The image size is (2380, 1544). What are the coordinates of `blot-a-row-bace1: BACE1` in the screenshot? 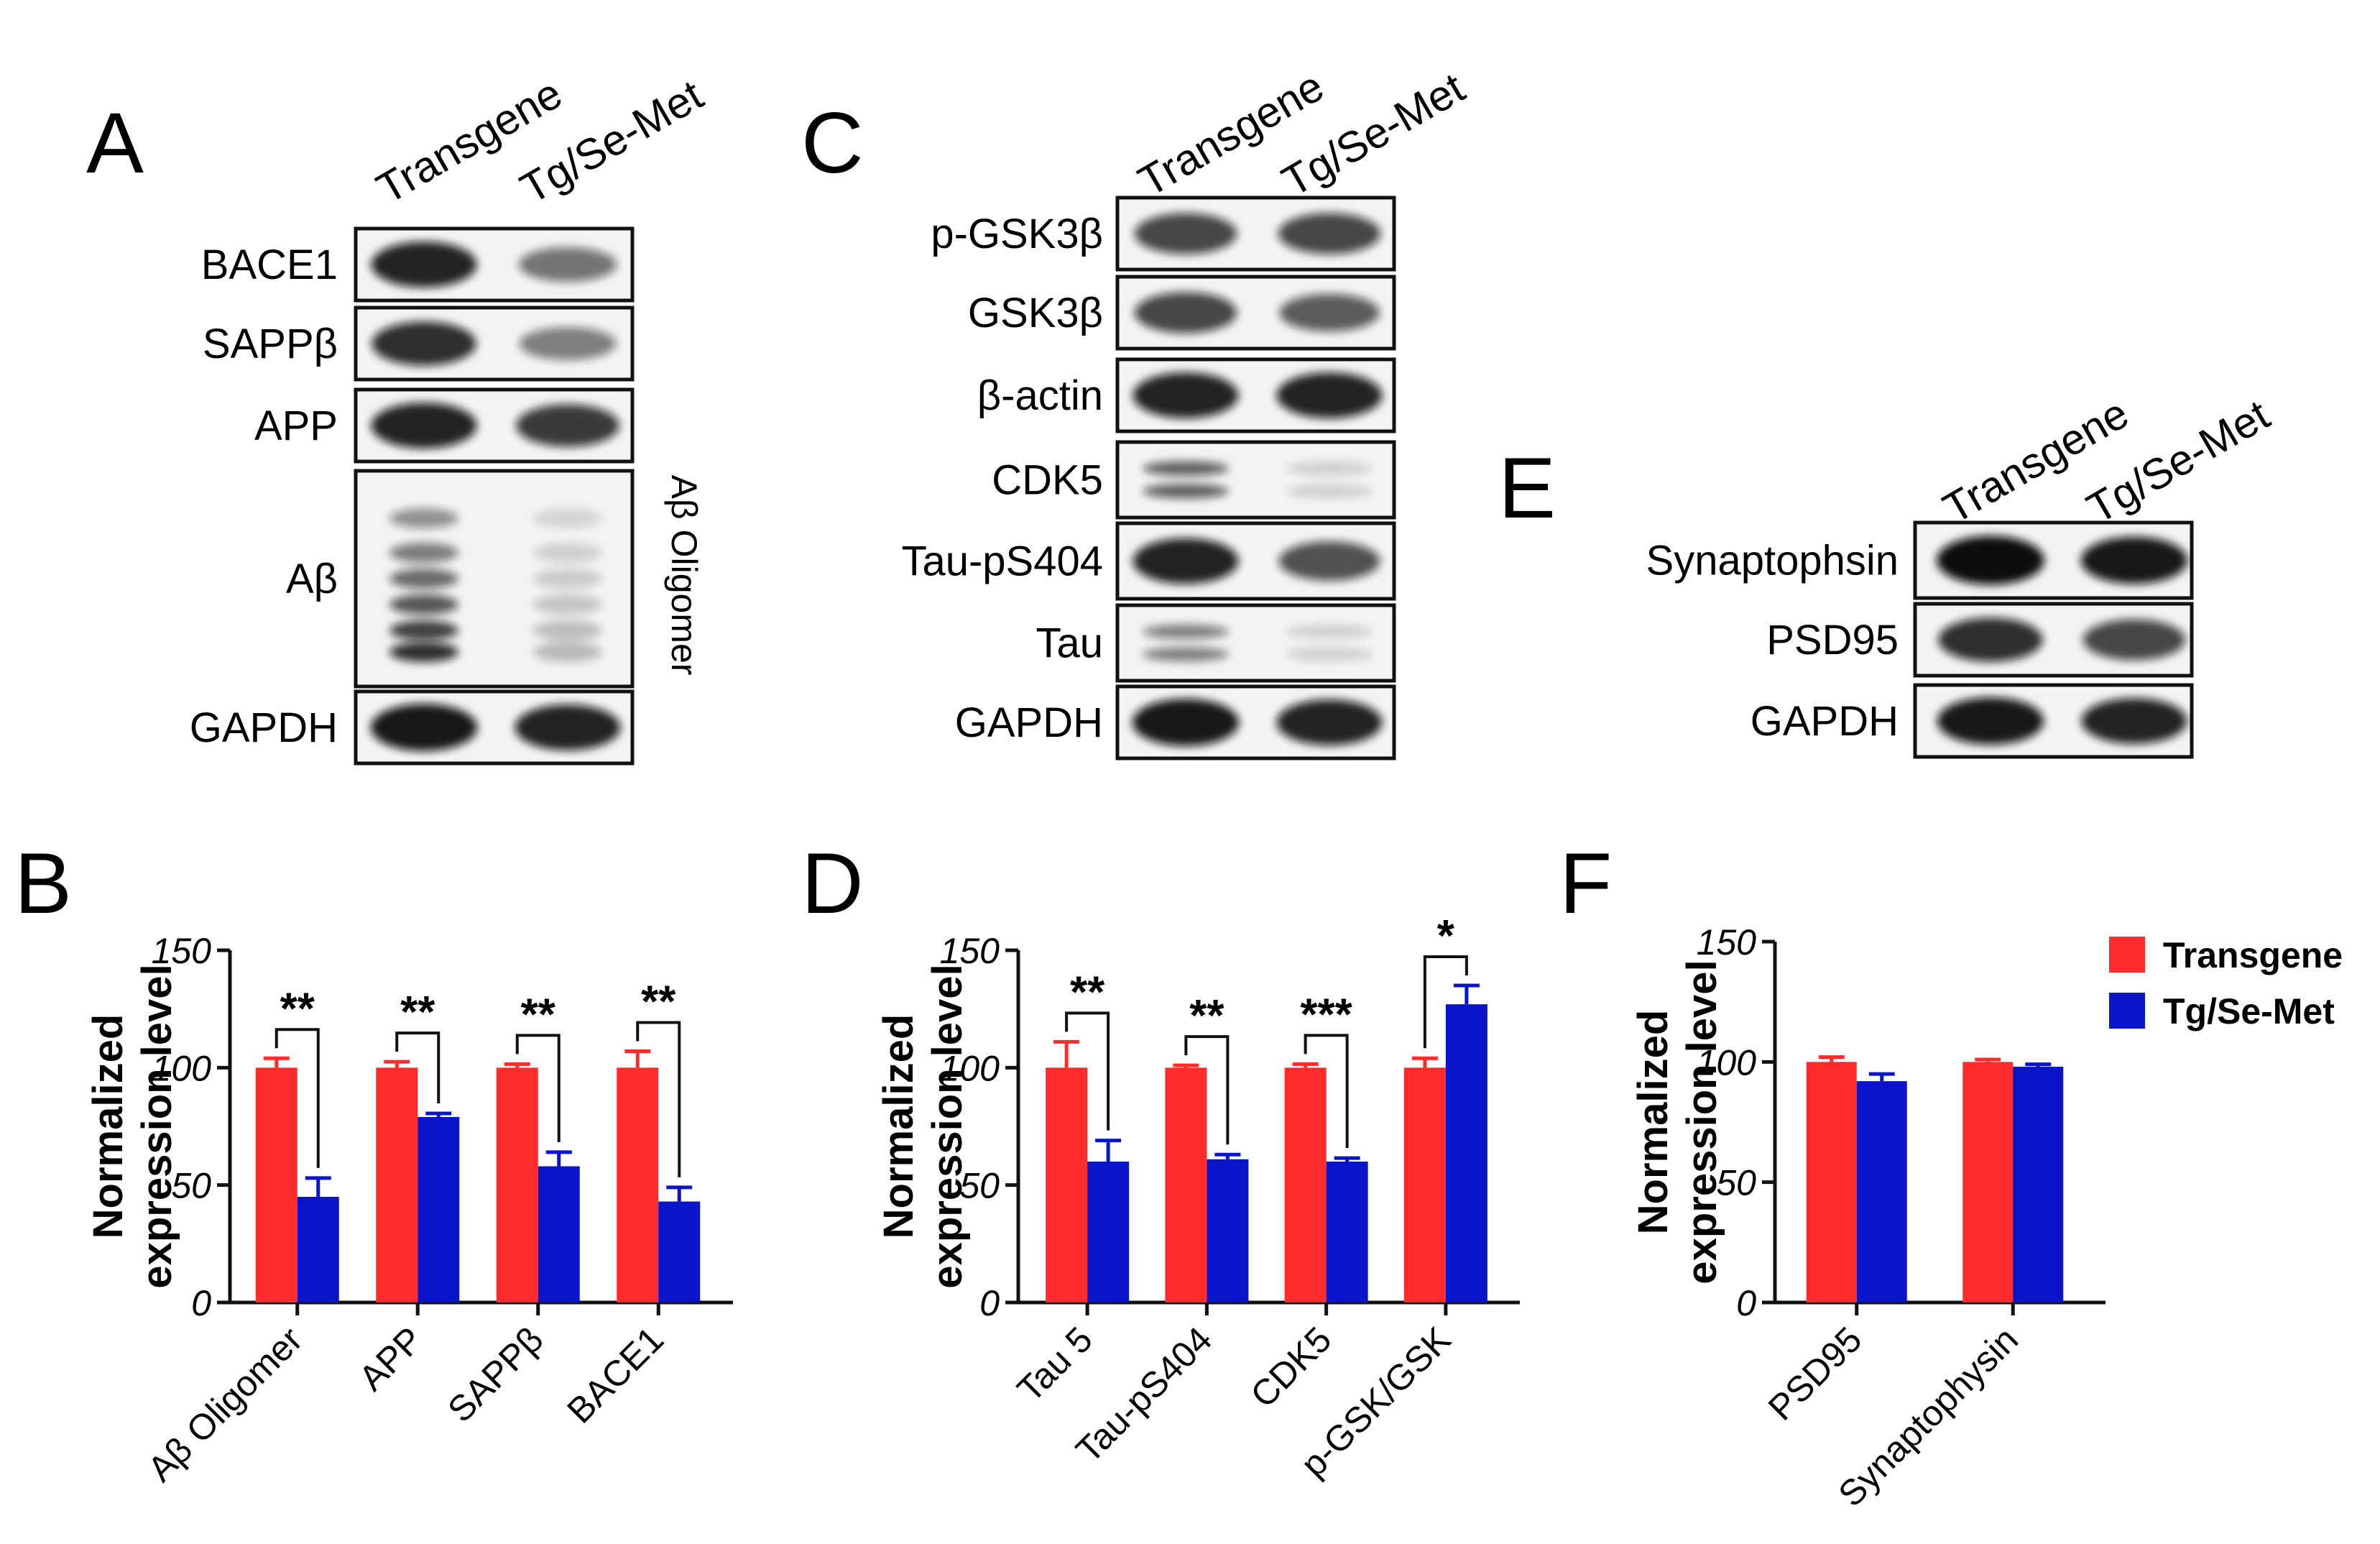 It's located at (418, 264).